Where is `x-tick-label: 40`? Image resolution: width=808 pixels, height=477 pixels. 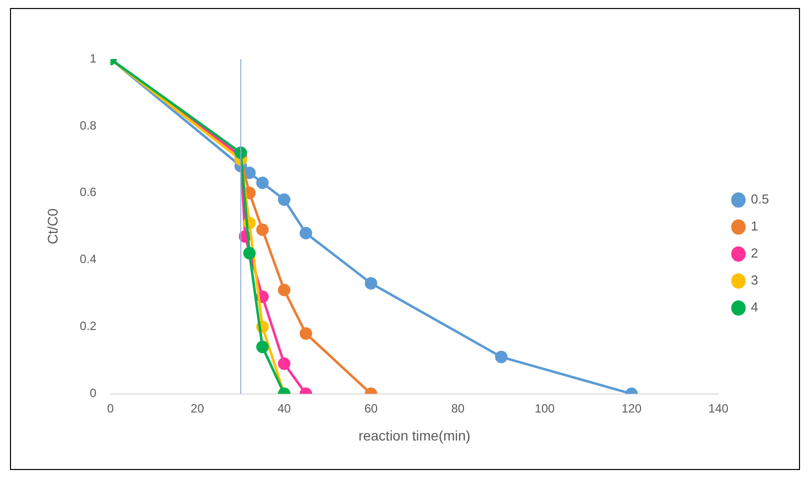 x-tick-label: 40 is located at coordinates (285, 408).